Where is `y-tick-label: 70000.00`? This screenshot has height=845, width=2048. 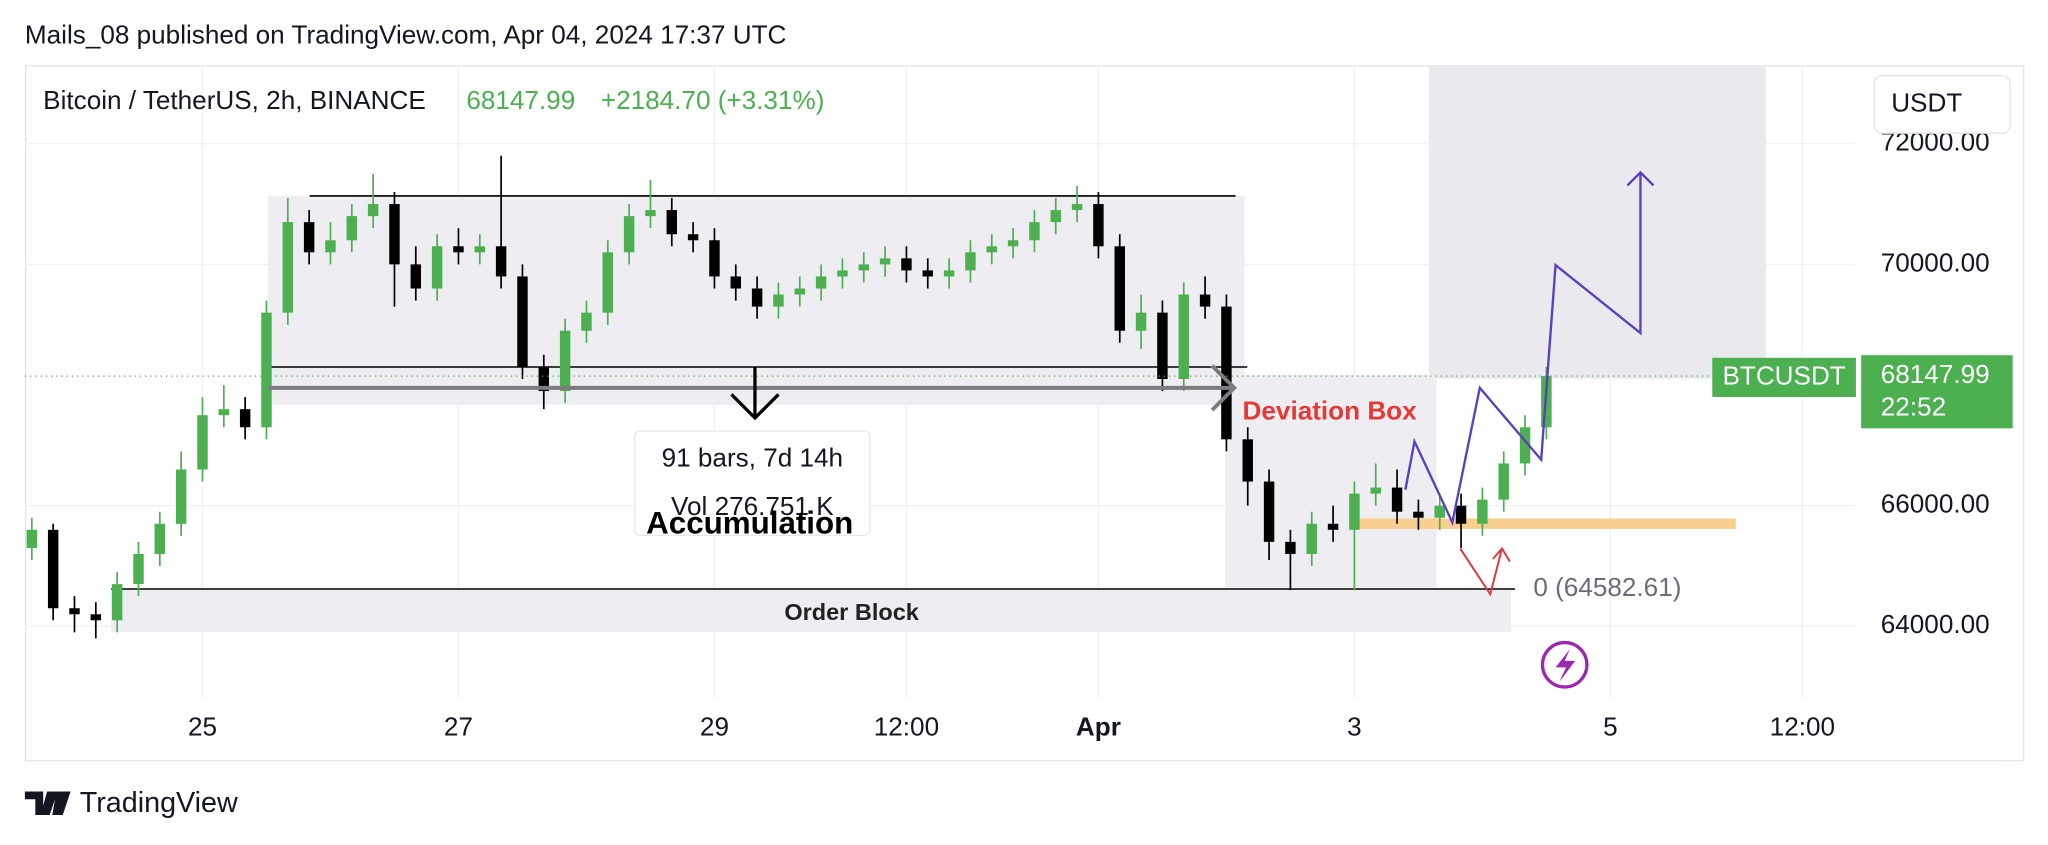 y-tick-label: 70000.00 is located at coordinates (1935, 262).